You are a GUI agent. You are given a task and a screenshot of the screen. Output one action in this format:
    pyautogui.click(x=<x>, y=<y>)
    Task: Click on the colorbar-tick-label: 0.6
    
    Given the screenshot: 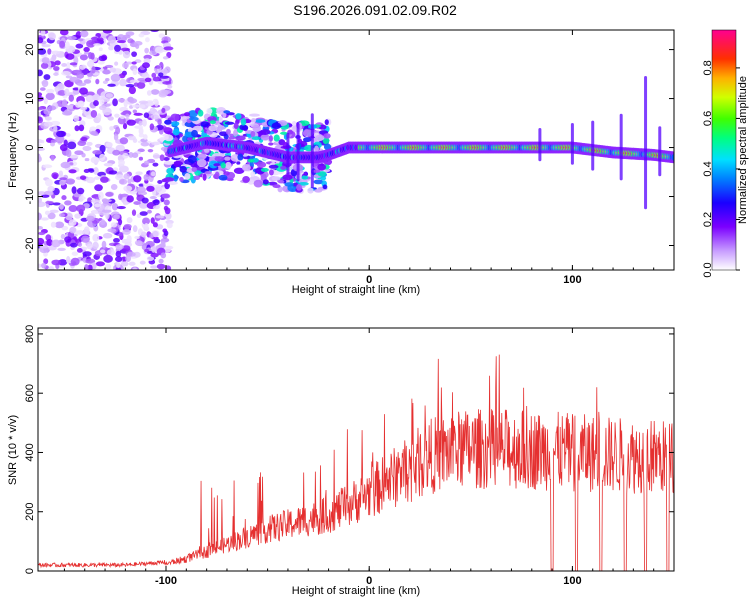 What is the action you would take?
    pyautogui.click(x=708, y=118)
    